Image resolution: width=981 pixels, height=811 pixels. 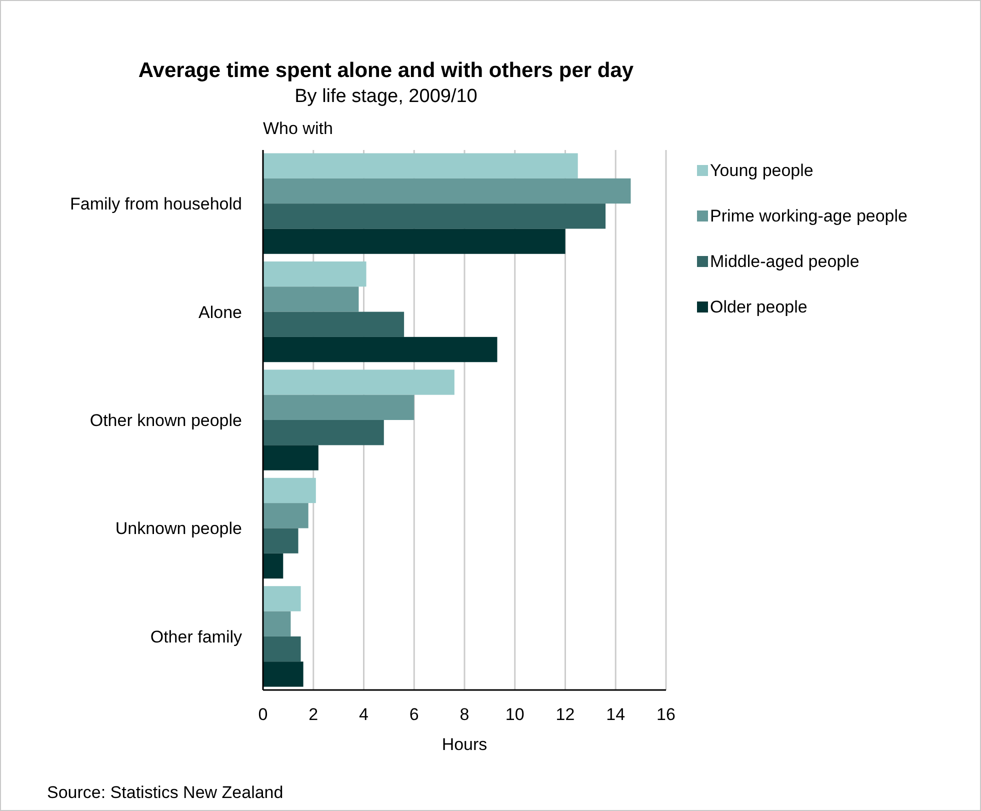 What do you see at coordinates (465, 714) in the screenshot?
I see `x-tick-label: 8` at bounding box center [465, 714].